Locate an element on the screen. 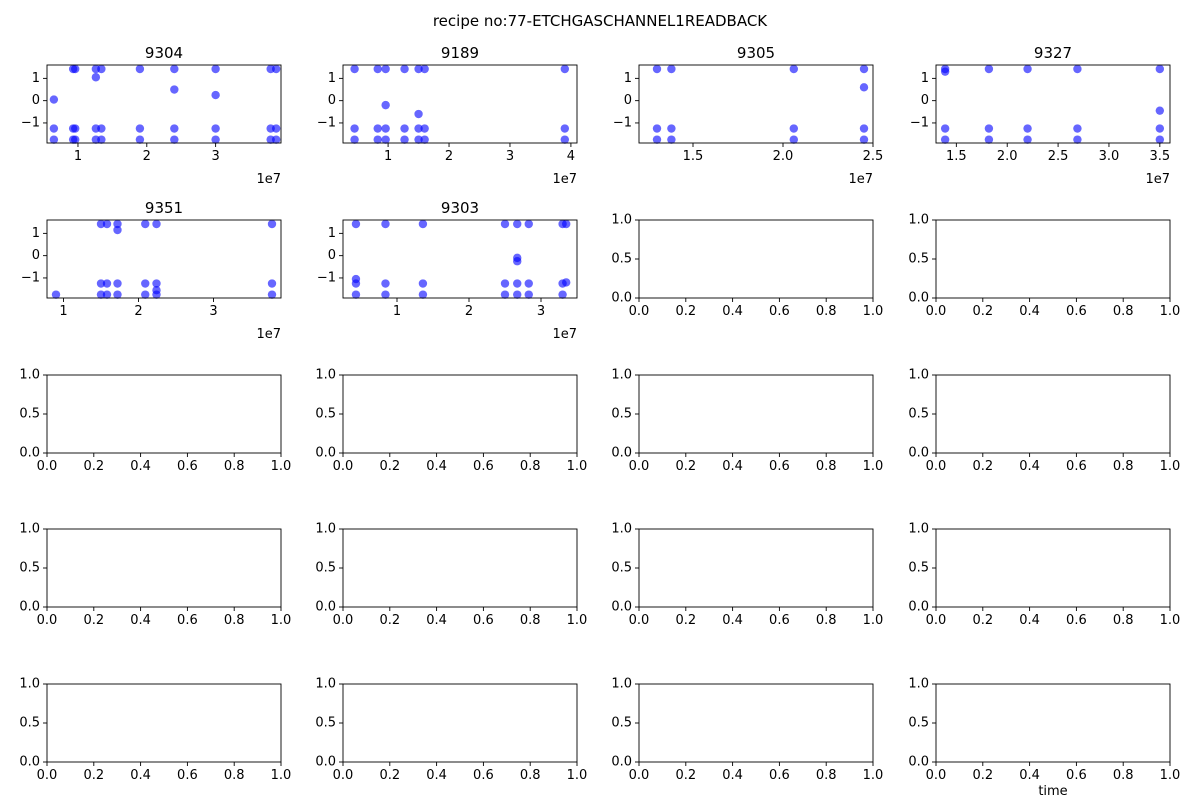  y-tick-label: 1 is located at coordinates (628, 78).